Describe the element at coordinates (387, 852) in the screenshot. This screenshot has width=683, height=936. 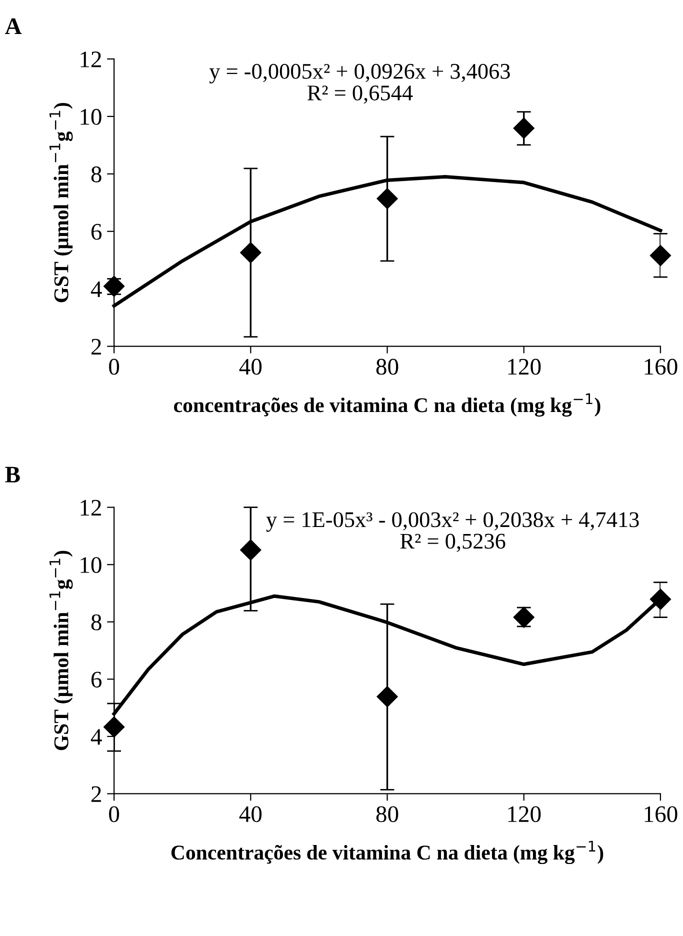
I see `x-axis-title: Concentrações de vitamina C na dieta (mg kg$^{−1}$)` at that location.